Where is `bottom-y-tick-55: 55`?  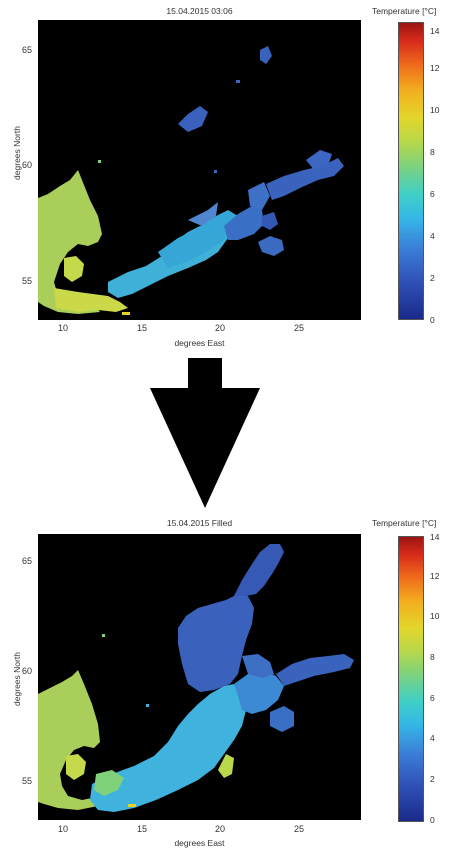 bottom-y-tick-55: 55 is located at coordinates (27, 781).